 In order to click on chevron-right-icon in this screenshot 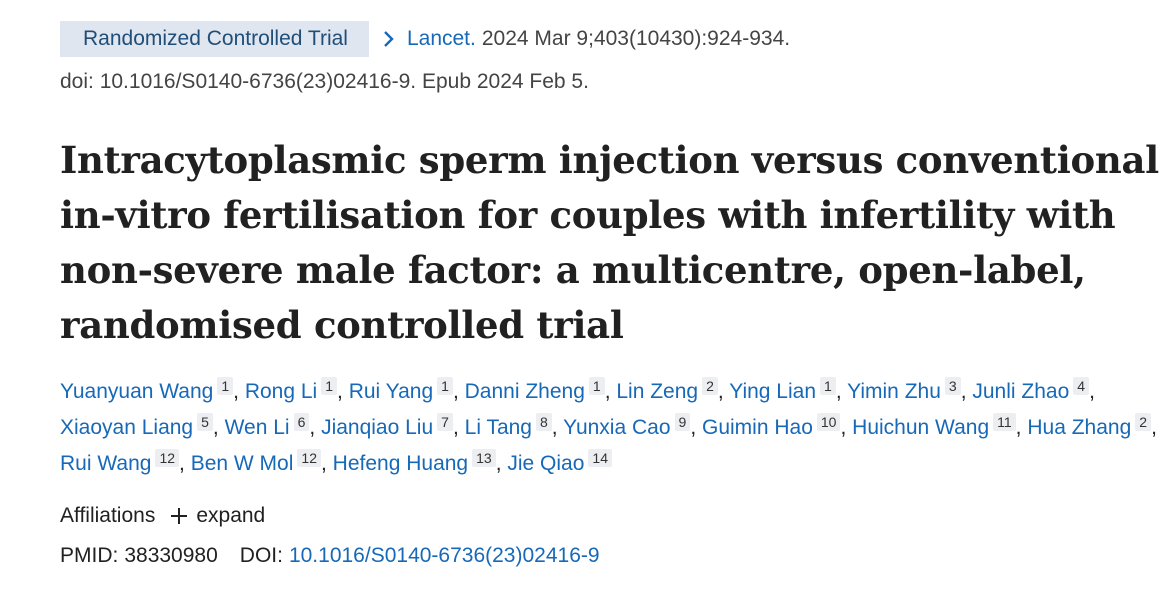, I will do `click(389, 39)`.